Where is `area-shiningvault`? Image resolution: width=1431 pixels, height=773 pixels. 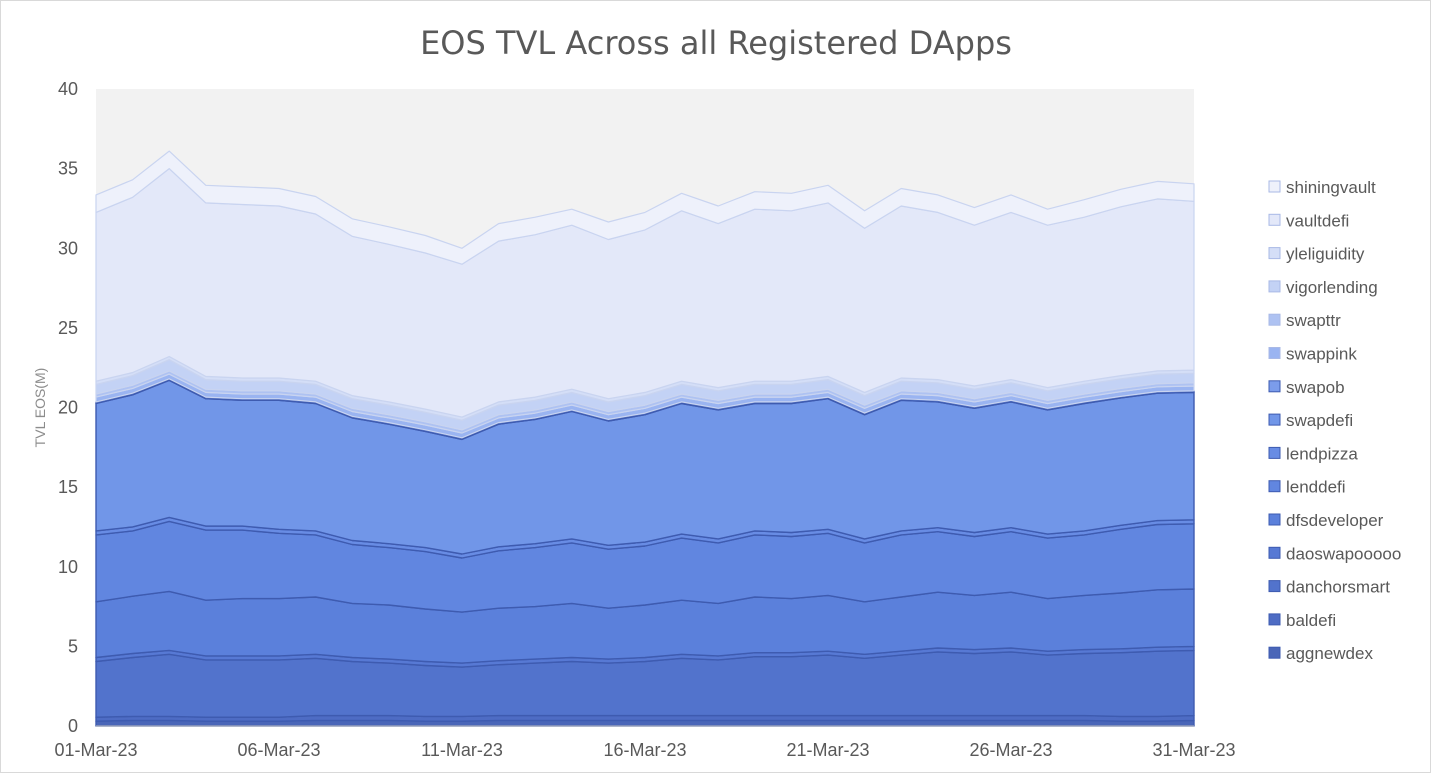
area-shiningvault is located at coordinates (645, 207).